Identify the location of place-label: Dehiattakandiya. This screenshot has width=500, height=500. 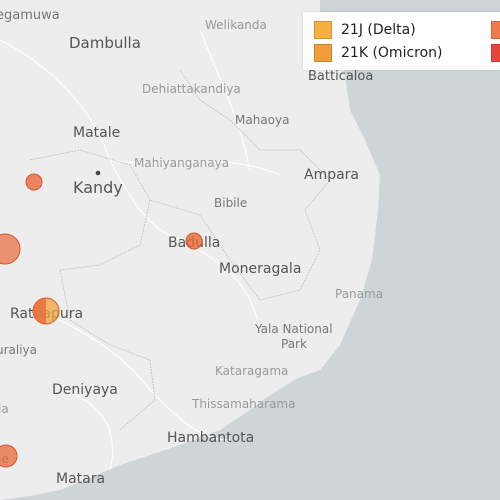
(191, 89).